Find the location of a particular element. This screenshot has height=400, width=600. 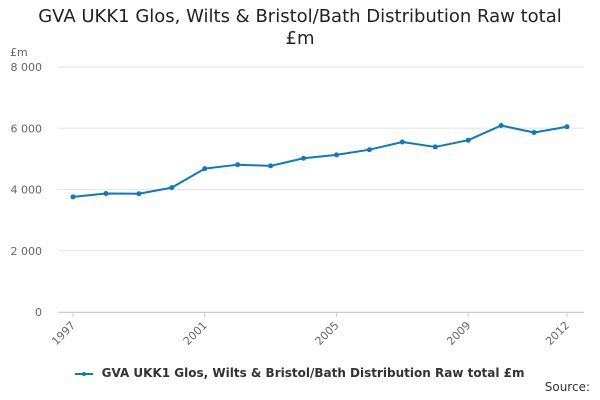

x-tick-label: 2009 is located at coordinates (458, 333).